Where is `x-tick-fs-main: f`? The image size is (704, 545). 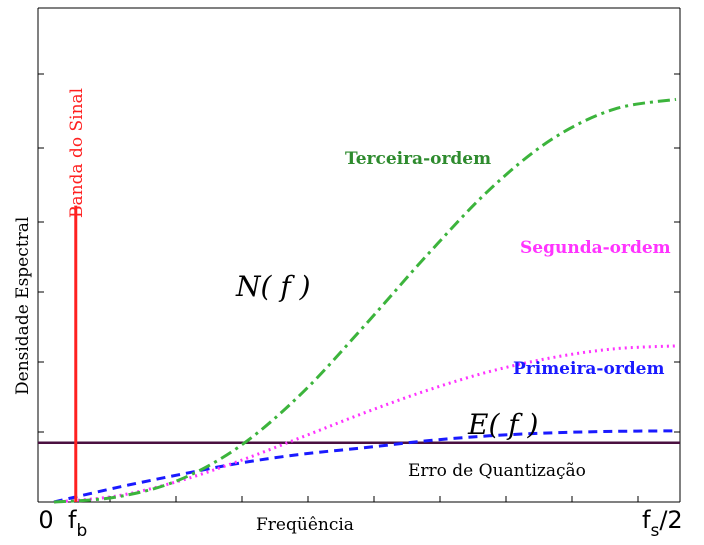
x-tick-fs-main: f is located at coordinates (646, 520).